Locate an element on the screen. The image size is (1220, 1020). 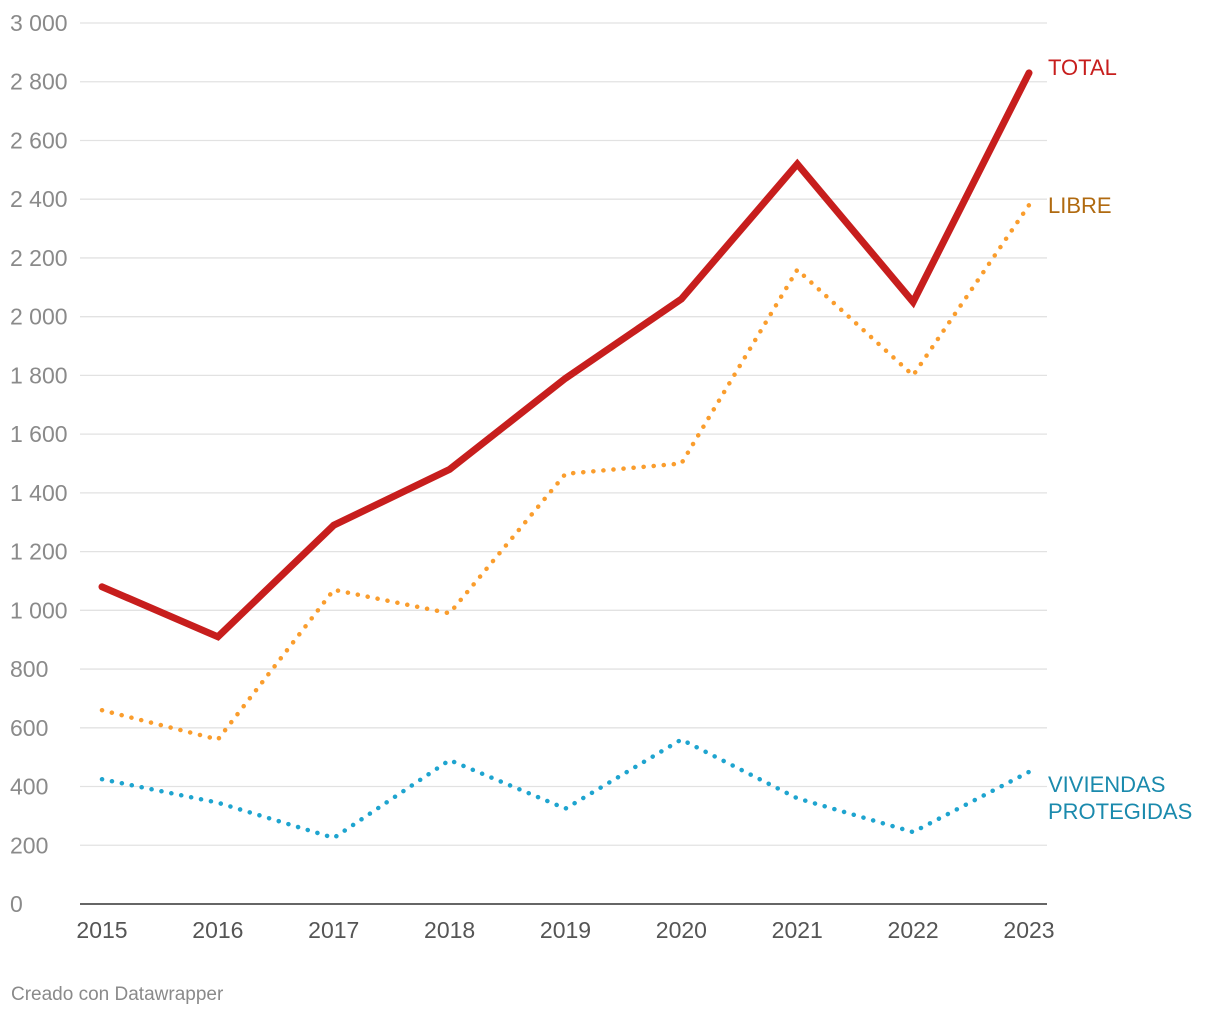
y-tick-label: 1 400 is located at coordinates (39, 493).